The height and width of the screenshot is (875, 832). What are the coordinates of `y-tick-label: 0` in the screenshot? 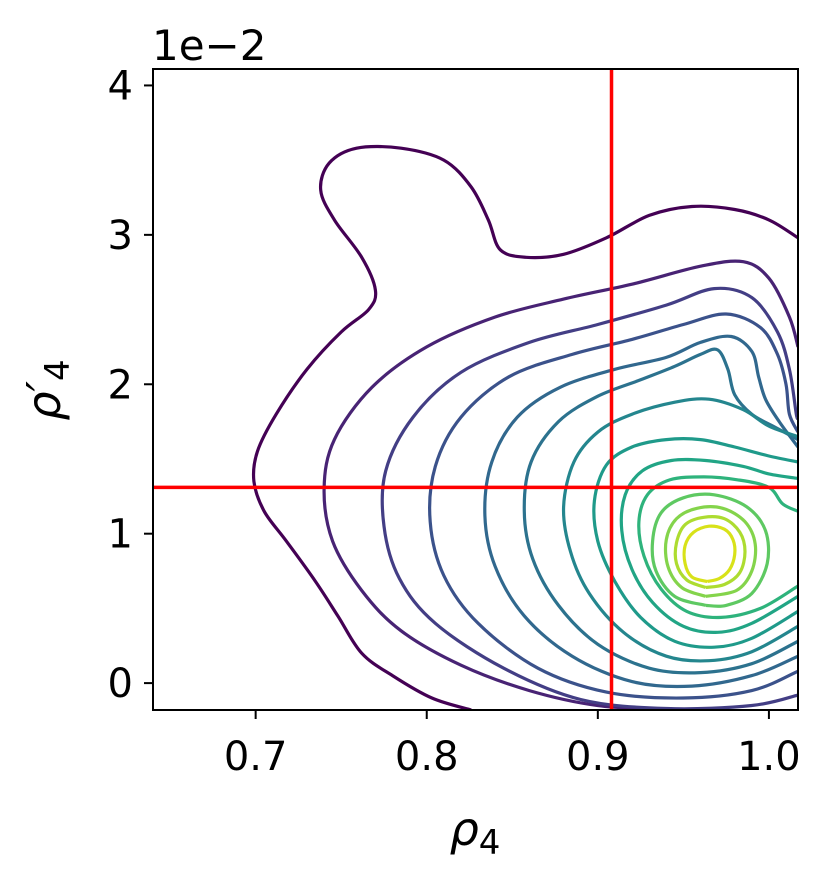 It's located at (120, 684).